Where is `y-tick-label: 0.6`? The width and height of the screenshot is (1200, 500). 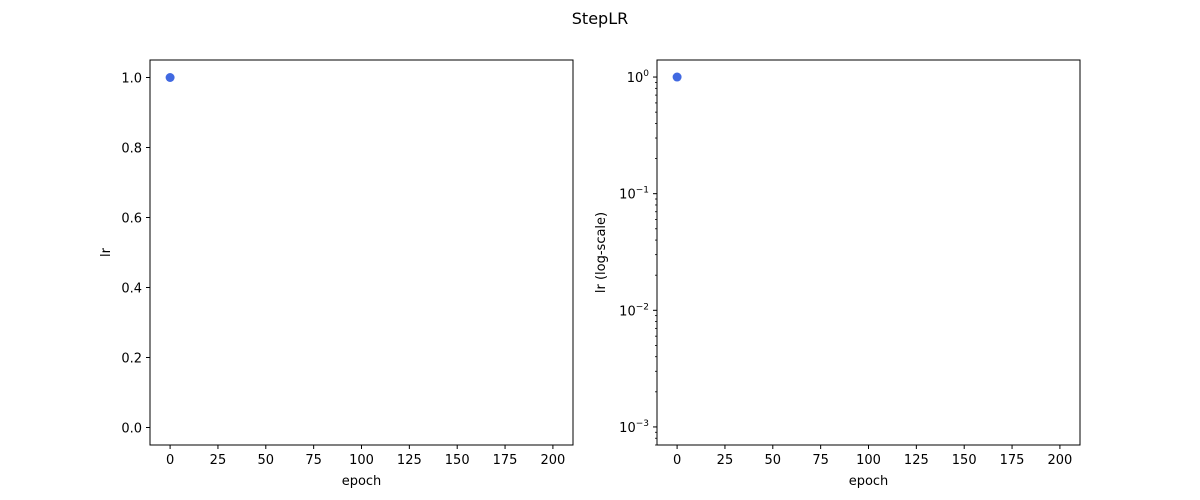 y-tick-label: 0.6 is located at coordinates (131, 219).